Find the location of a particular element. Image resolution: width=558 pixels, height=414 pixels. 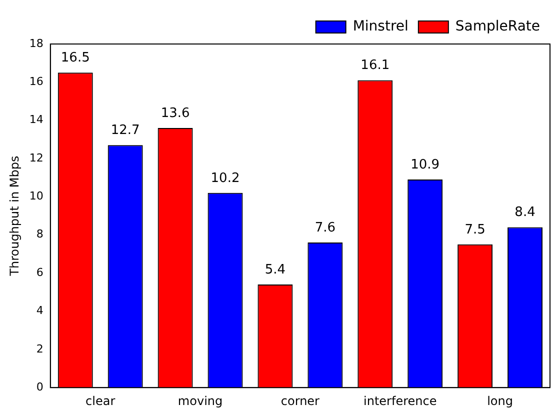

y-tick-label: 6 is located at coordinates (40, 272).